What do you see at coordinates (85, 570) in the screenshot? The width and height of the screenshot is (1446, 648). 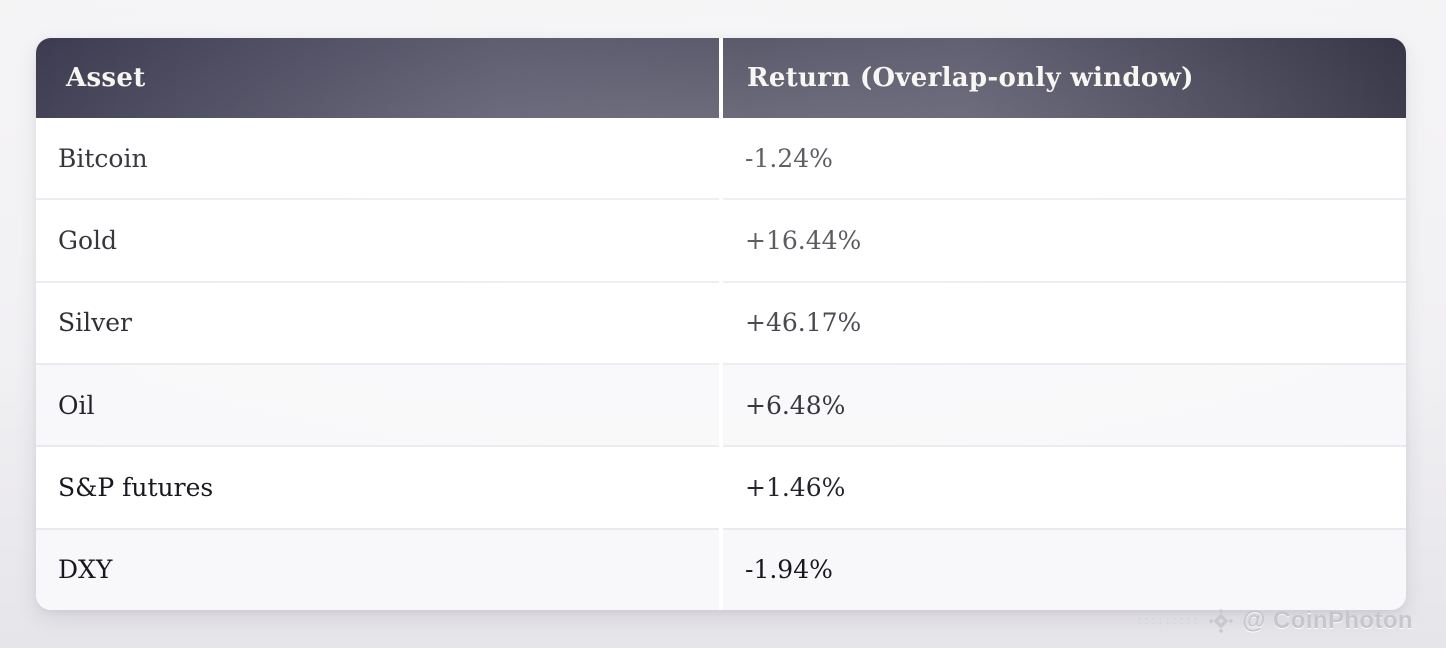 I see `asset-cell: DXY` at bounding box center [85, 570].